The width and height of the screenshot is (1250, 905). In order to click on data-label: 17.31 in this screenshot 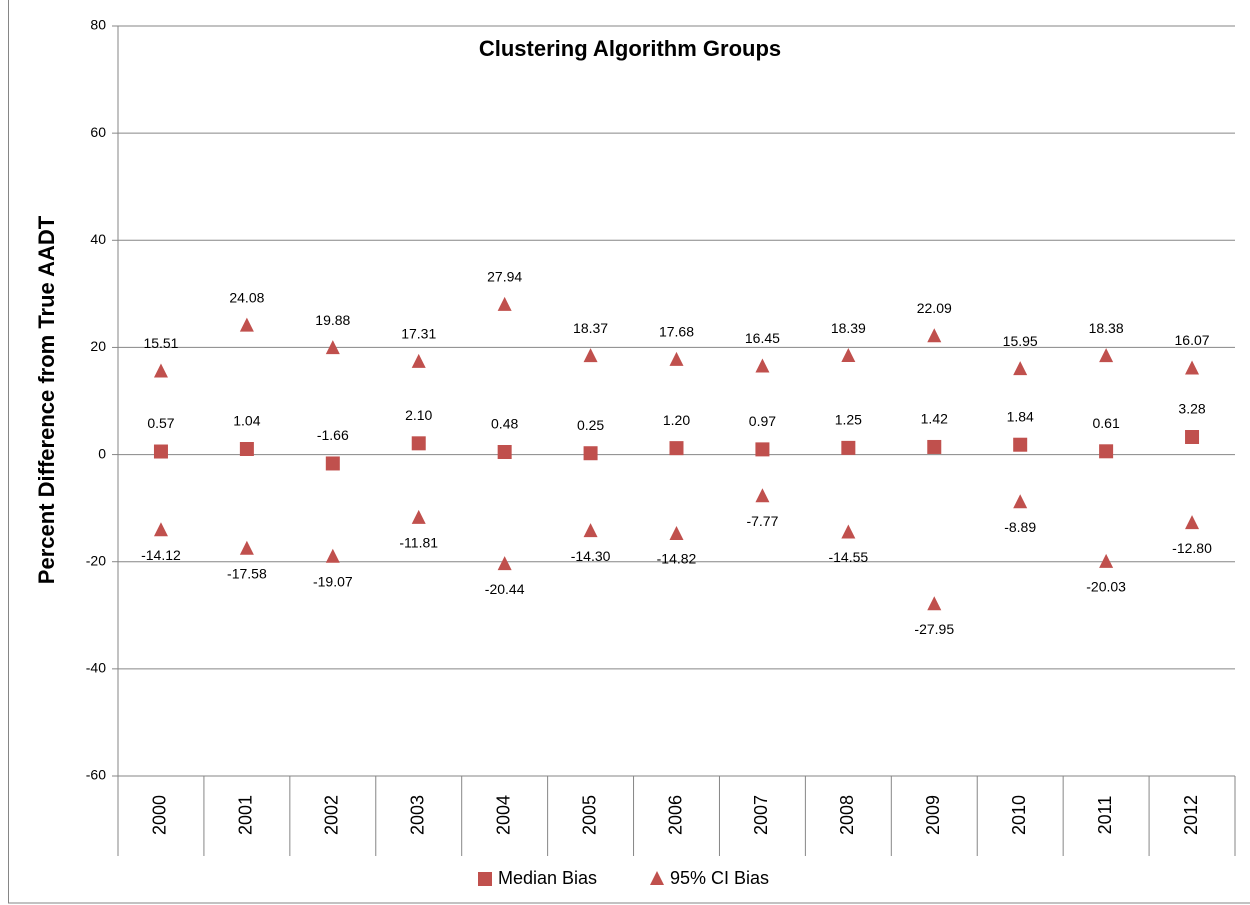, I will do `click(418, 334)`.